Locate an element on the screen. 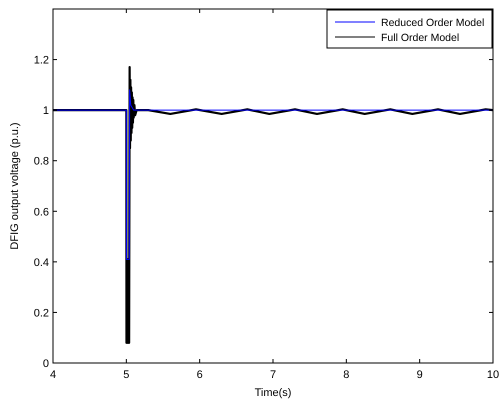  x-tick-label: 5 is located at coordinates (126, 375).